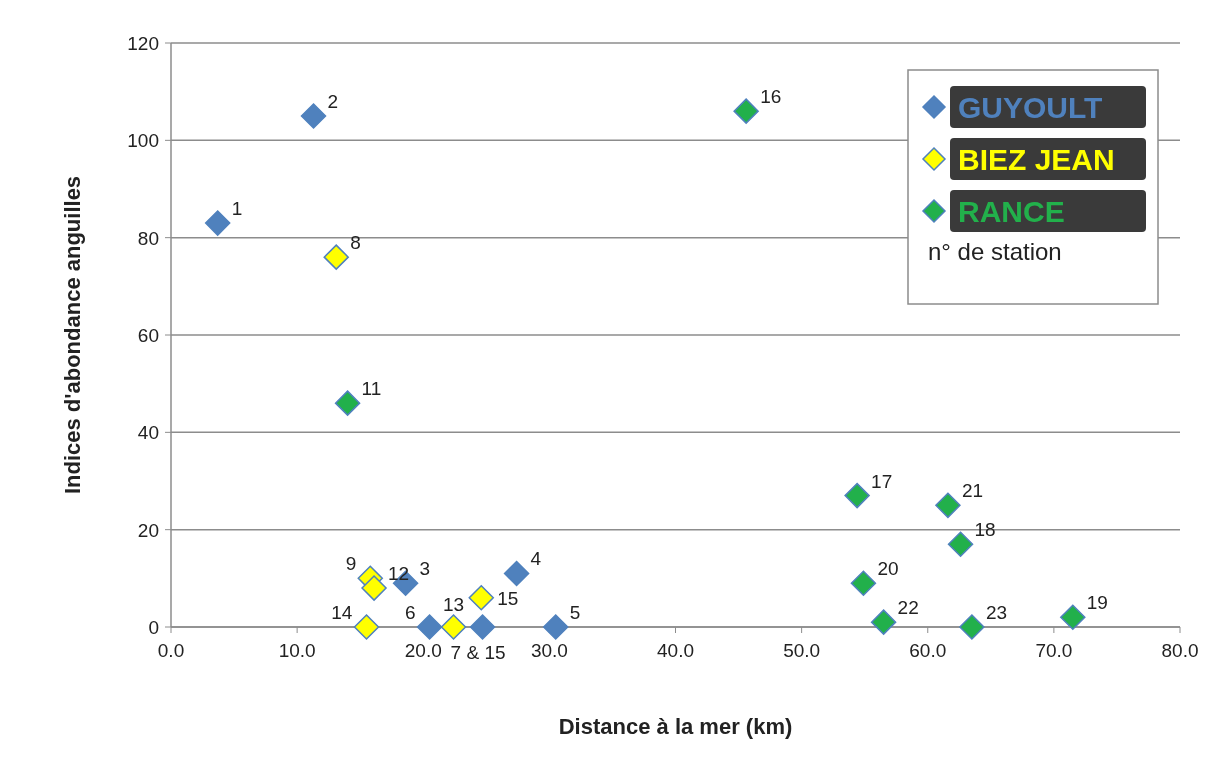 The width and height of the screenshot is (1223, 765). Describe the element at coordinates (399, 574) in the screenshot. I see `annotation: 12` at that location.